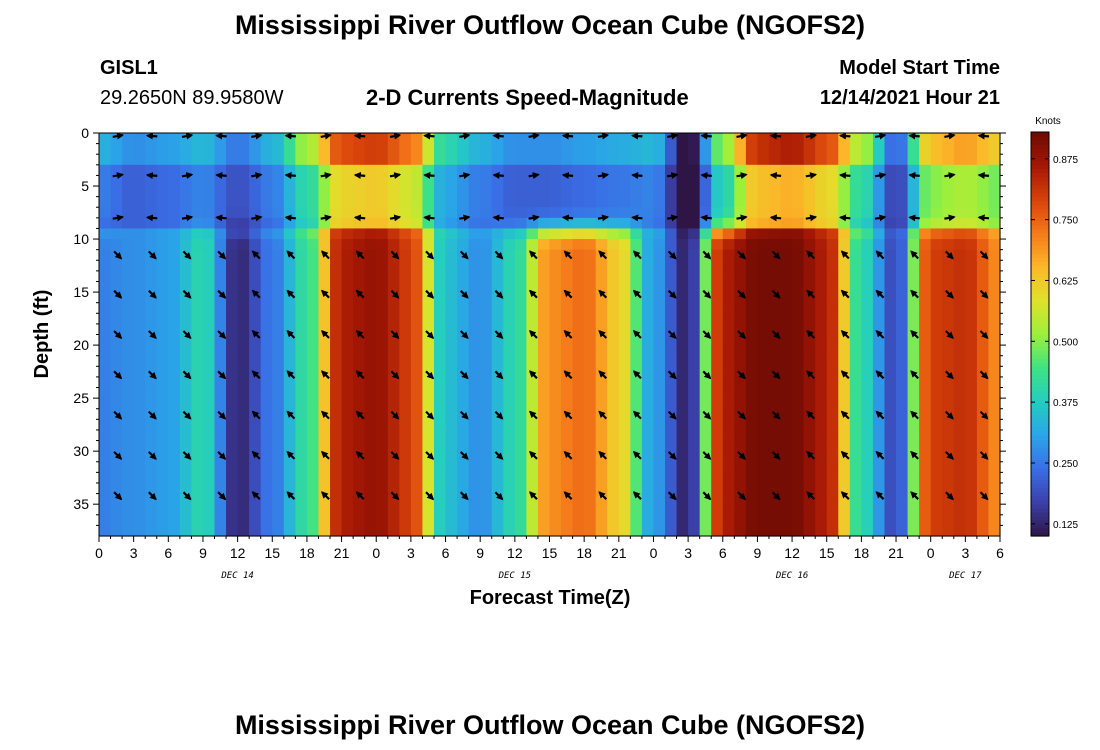 This screenshot has height=750, width=1100. Describe the element at coordinates (81, 292) in the screenshot. I see `y-tick-label: 15` at that location.